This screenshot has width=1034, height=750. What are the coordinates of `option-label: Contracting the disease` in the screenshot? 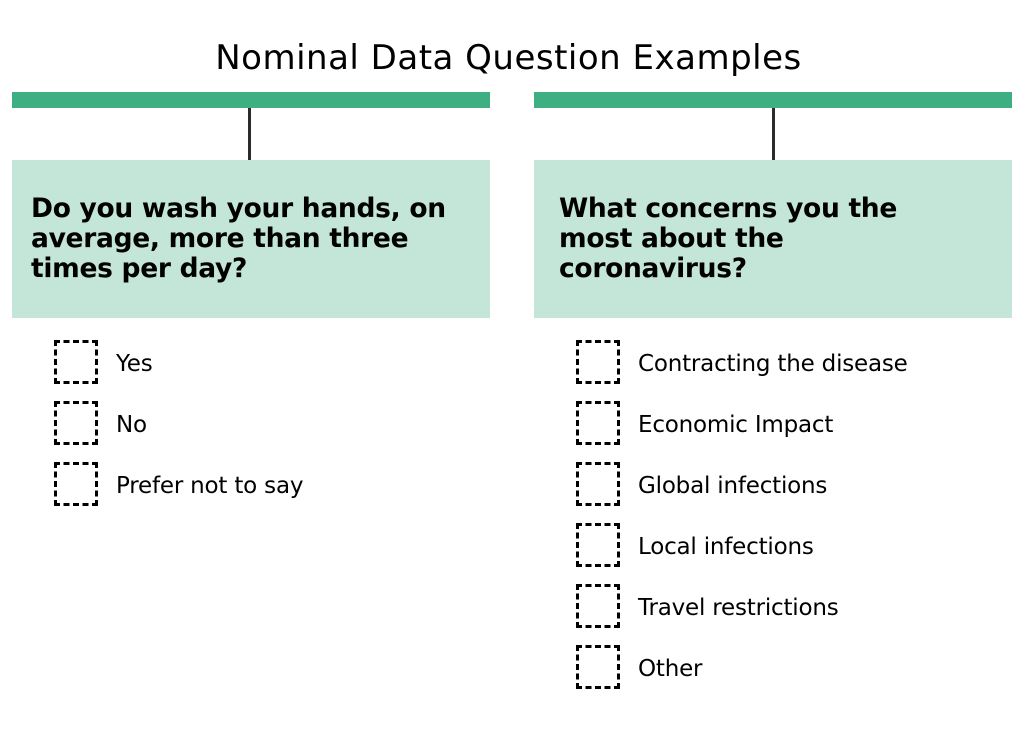 It's located at (773, 364).